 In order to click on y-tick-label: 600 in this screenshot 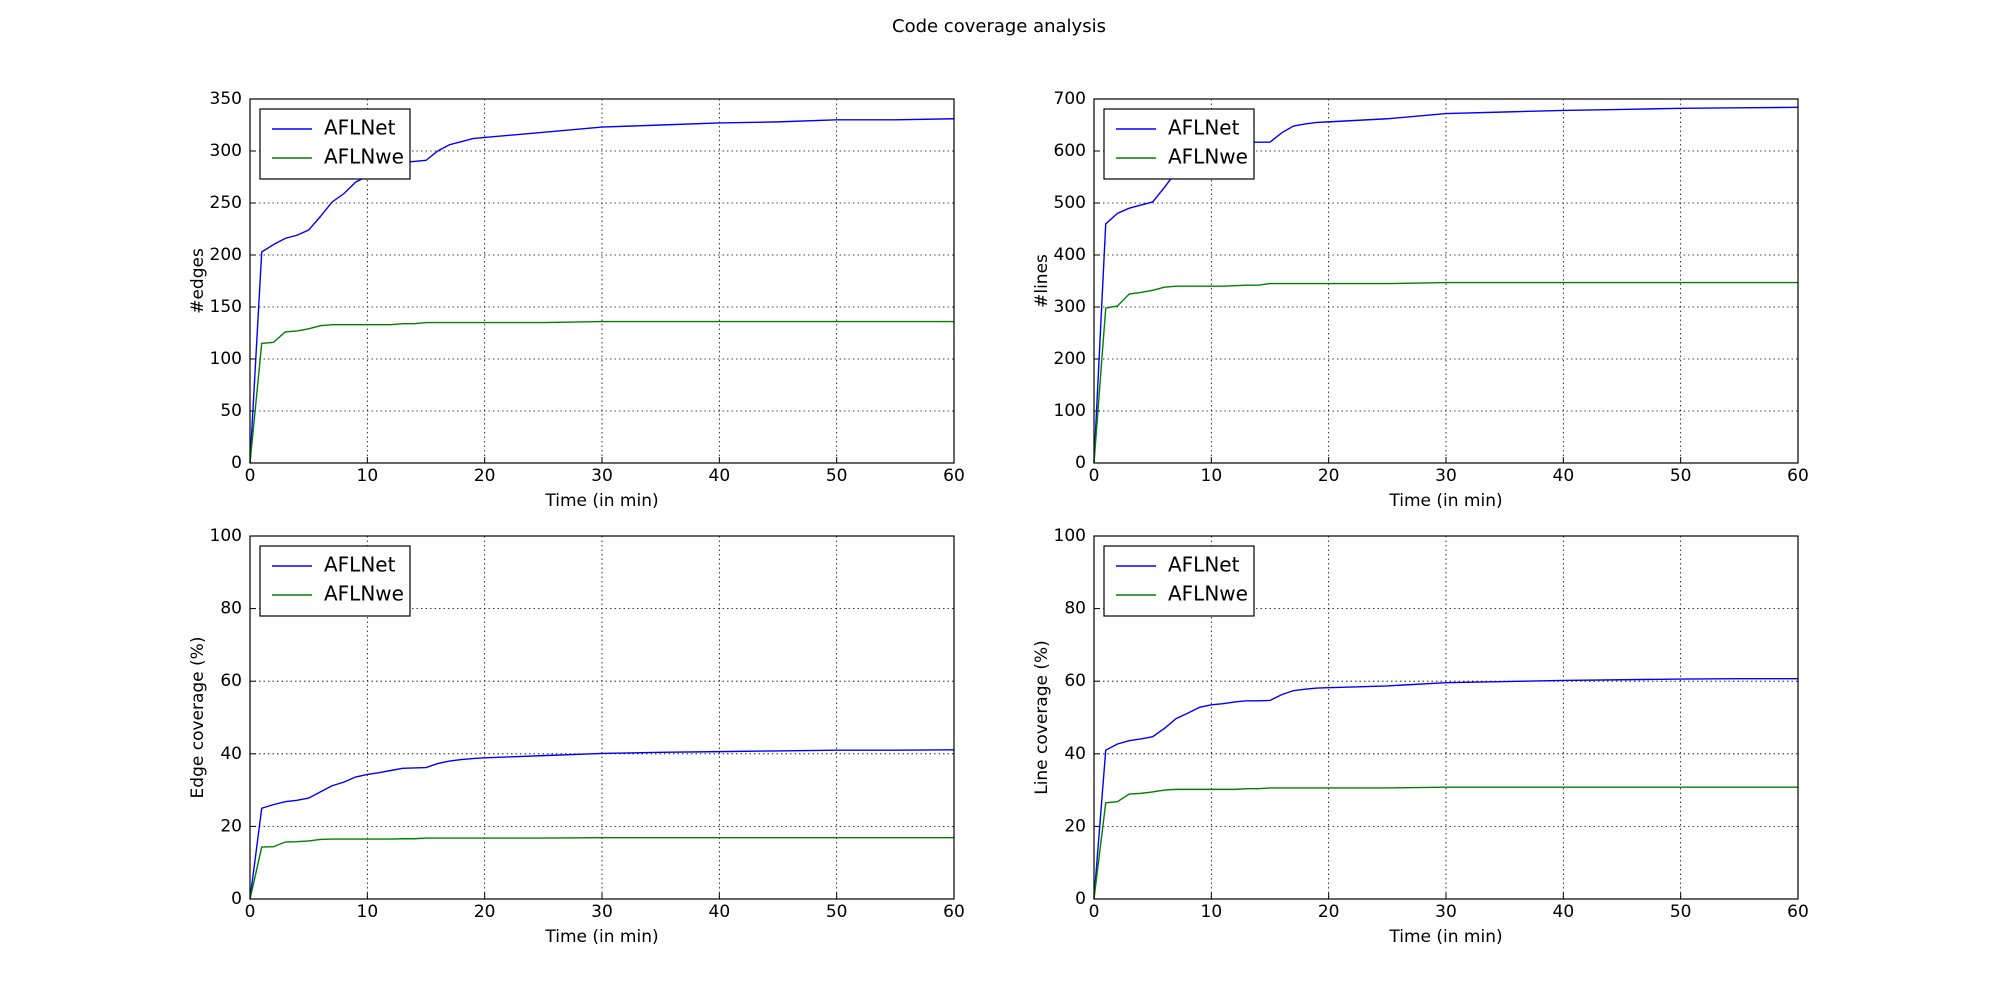, I will do `click(1070, 151)`.